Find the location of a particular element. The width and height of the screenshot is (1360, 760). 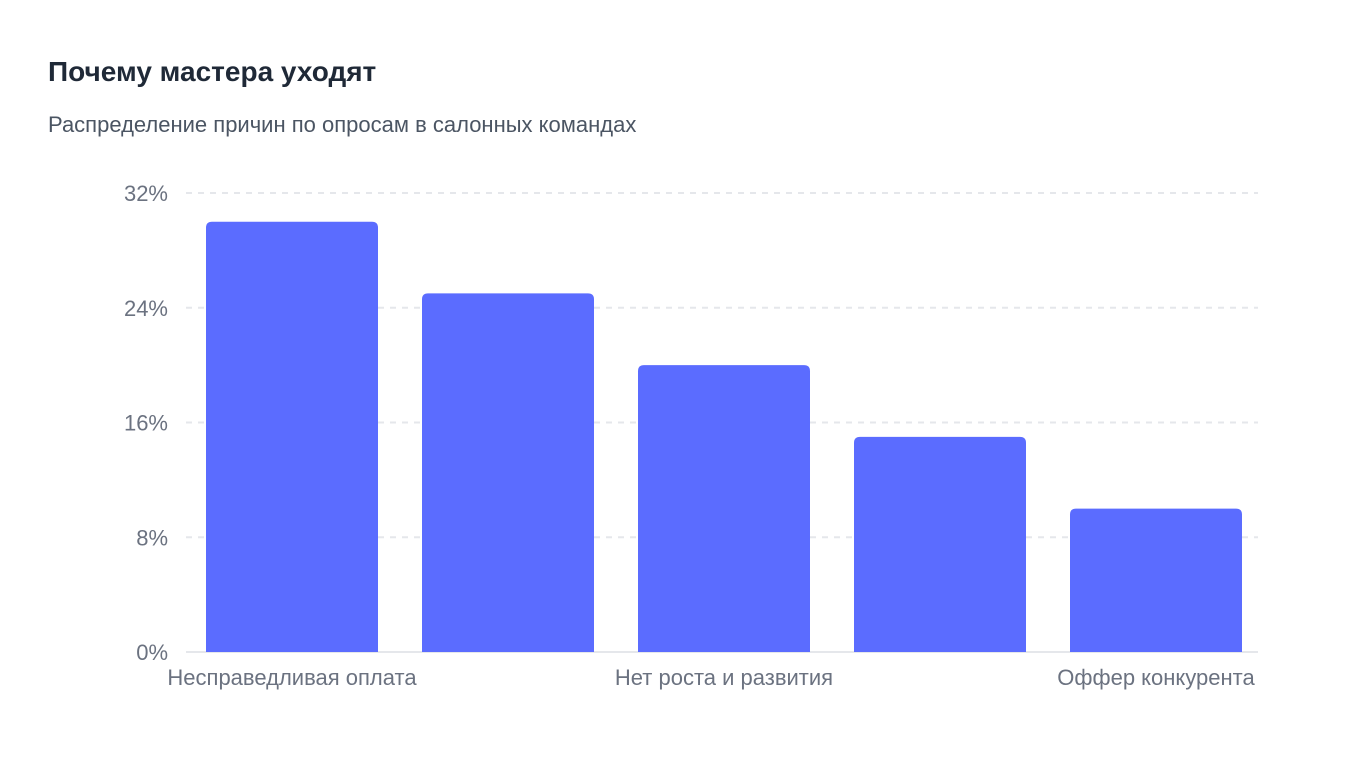

y-tick-label: 24% is located at coordinates (146, 308).